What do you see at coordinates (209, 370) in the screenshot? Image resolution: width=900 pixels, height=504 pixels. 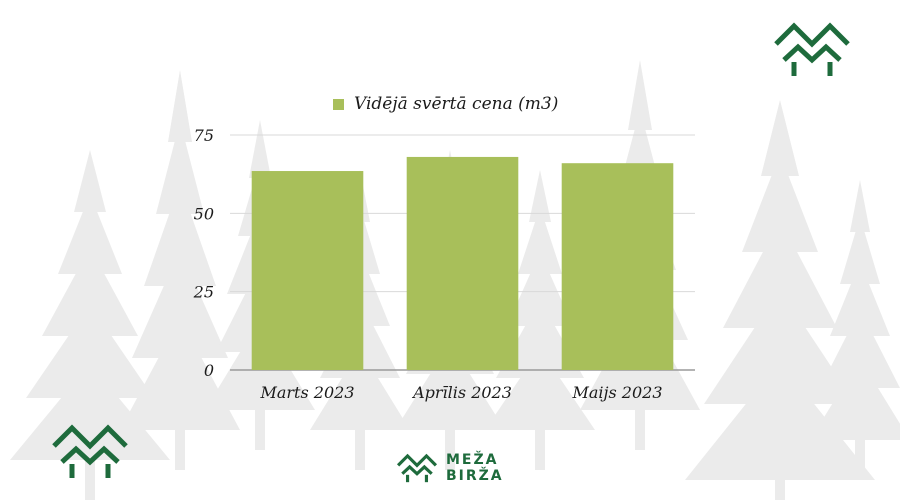 I see `y-tick-label: 0` at bounding box center [209, 370].